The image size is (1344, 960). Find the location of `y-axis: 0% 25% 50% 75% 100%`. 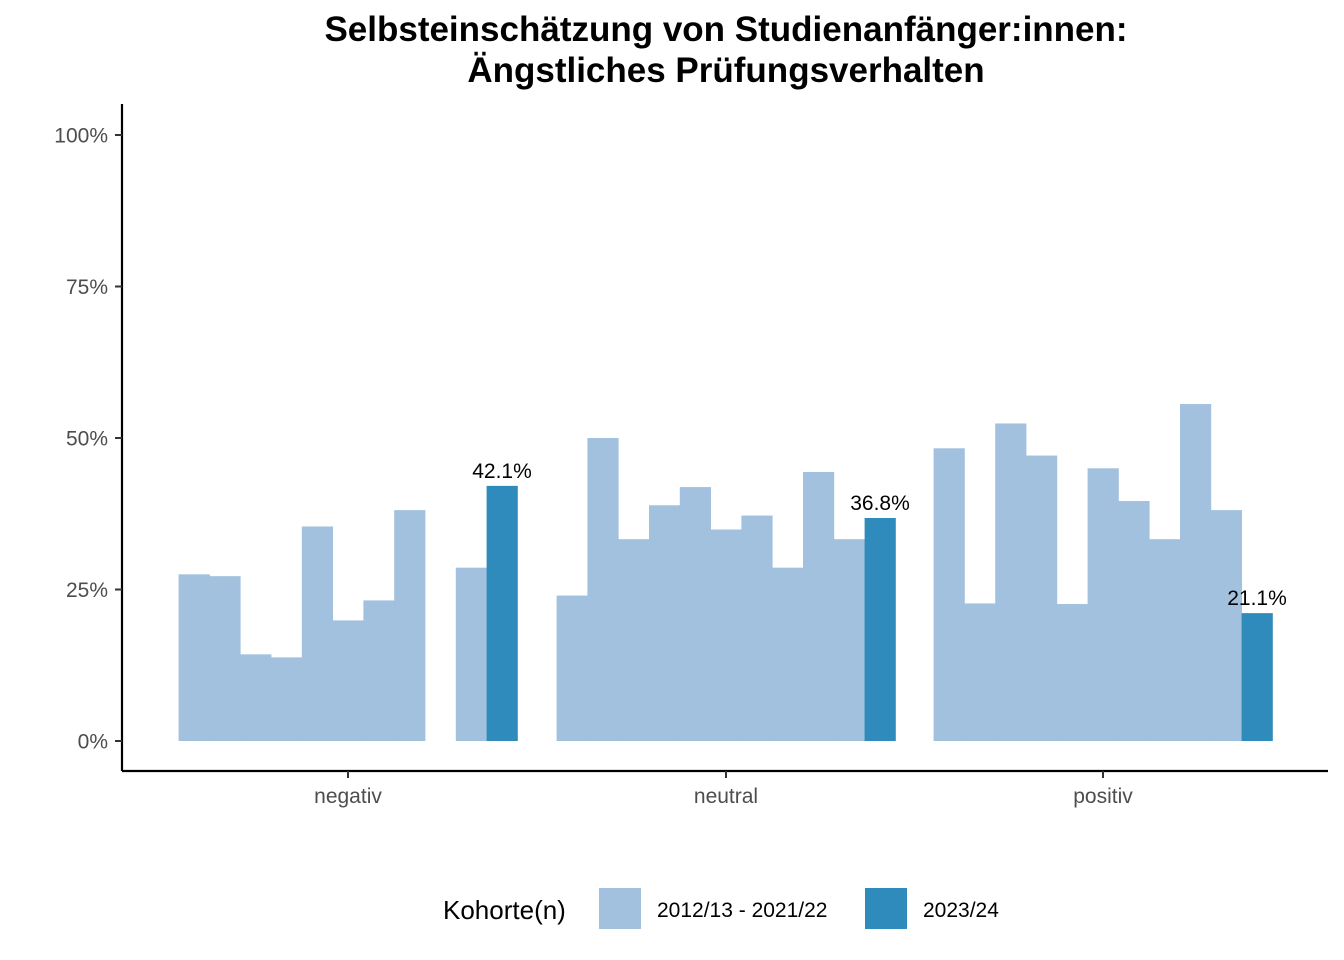

y-axis: 0% 25% 50% 75% 100% is located at coordinates (89, 437).